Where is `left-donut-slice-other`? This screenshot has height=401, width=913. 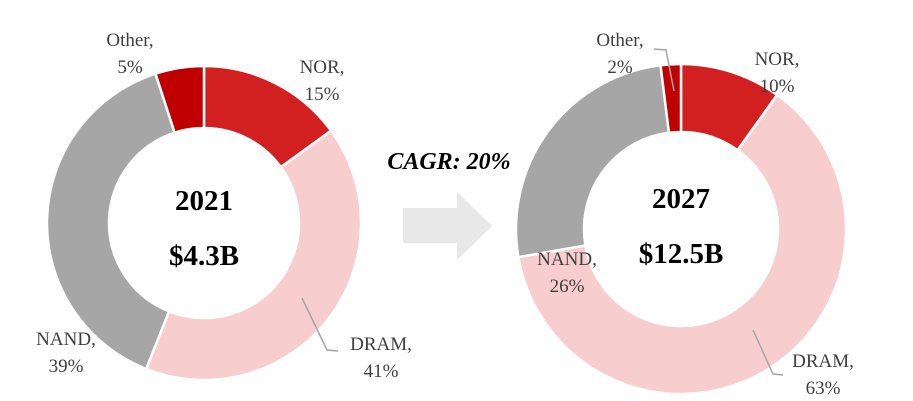 left-donut-slice-other is located at coordinates (179, 99).